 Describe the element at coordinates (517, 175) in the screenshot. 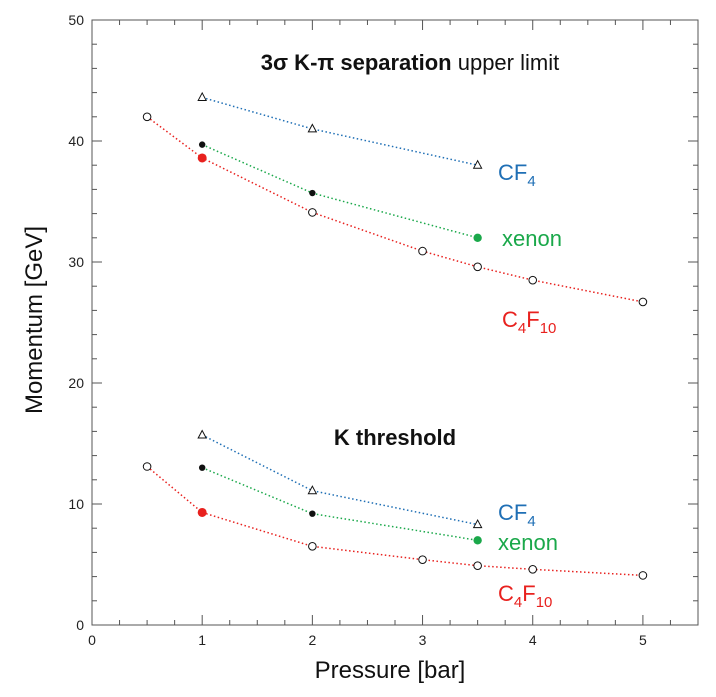

I see `label-cf4-upper: CF4` at that location.